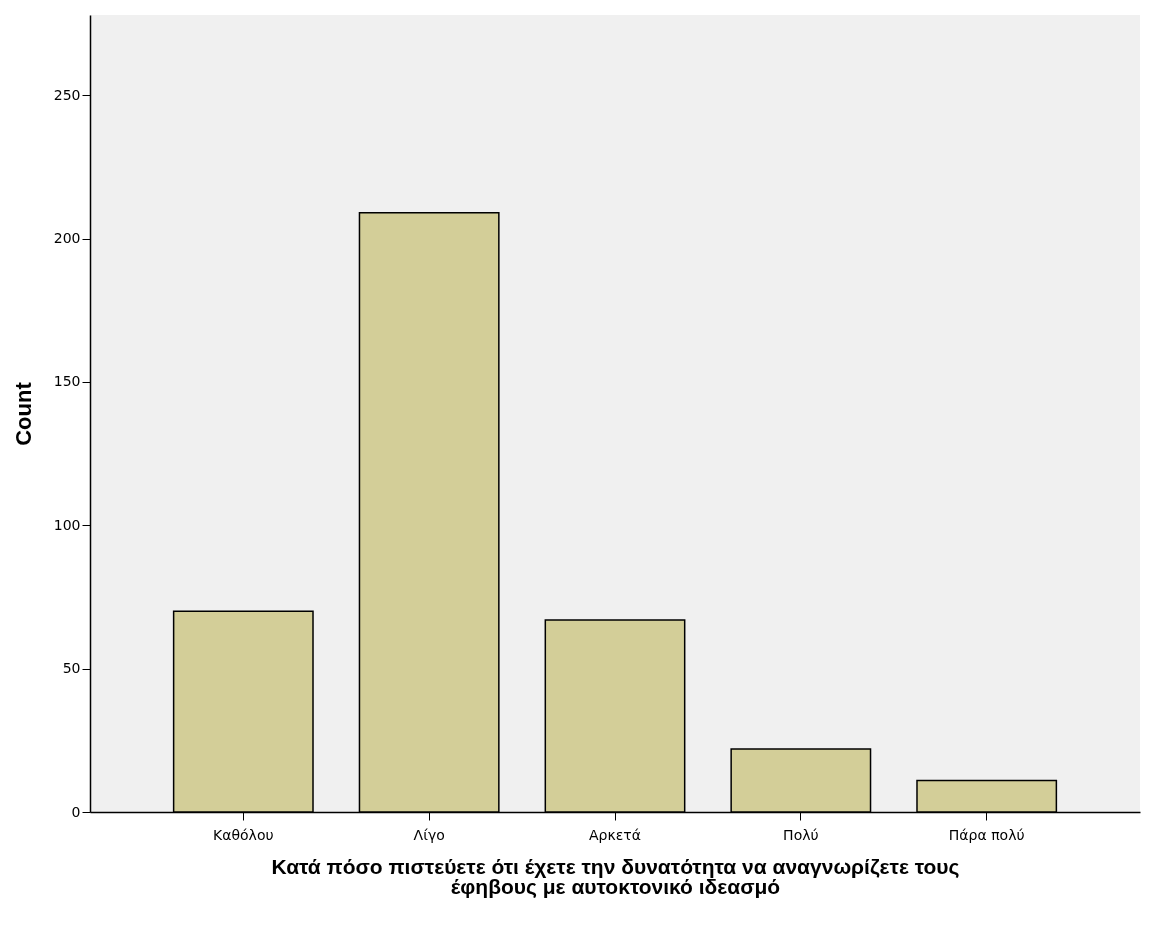 The width and height of the screenshot is (1149, 926). I want to click on x-tick-label: Πολύ, so click(801, 834).